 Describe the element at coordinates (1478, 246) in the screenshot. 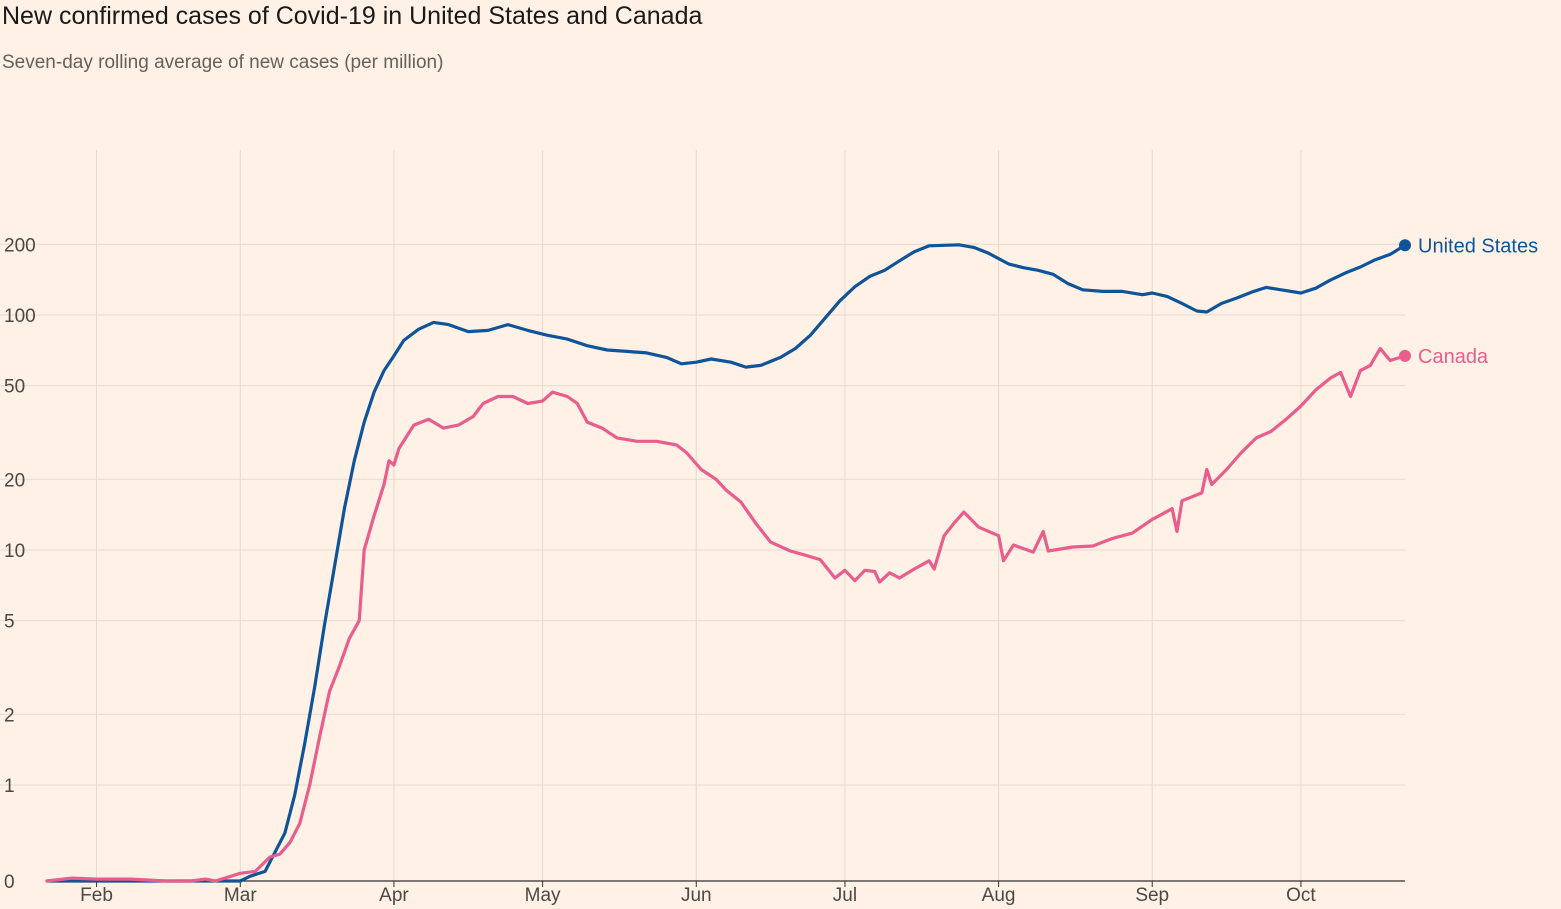

I see `series-label-united-states: United States` at that location.